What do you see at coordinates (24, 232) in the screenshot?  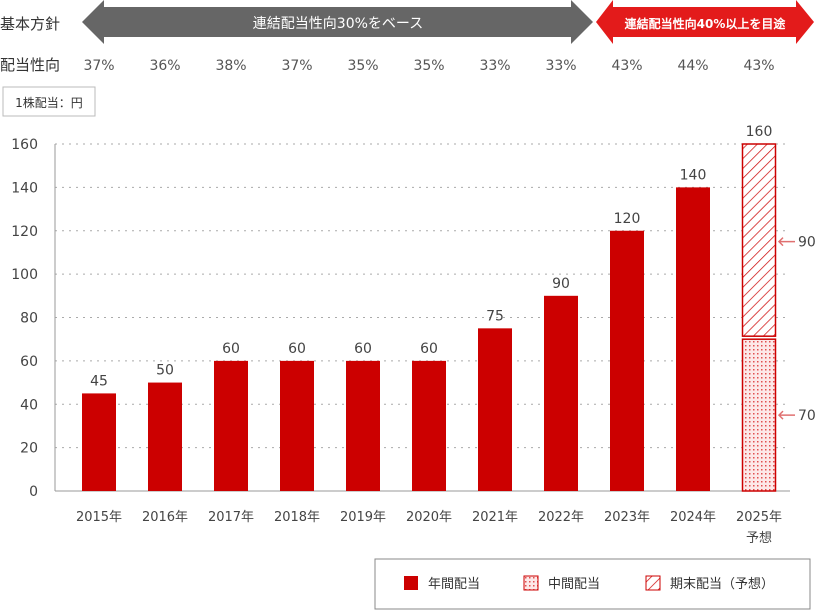 I see `y-tick-label: 120` at bounding box center [24, 232].